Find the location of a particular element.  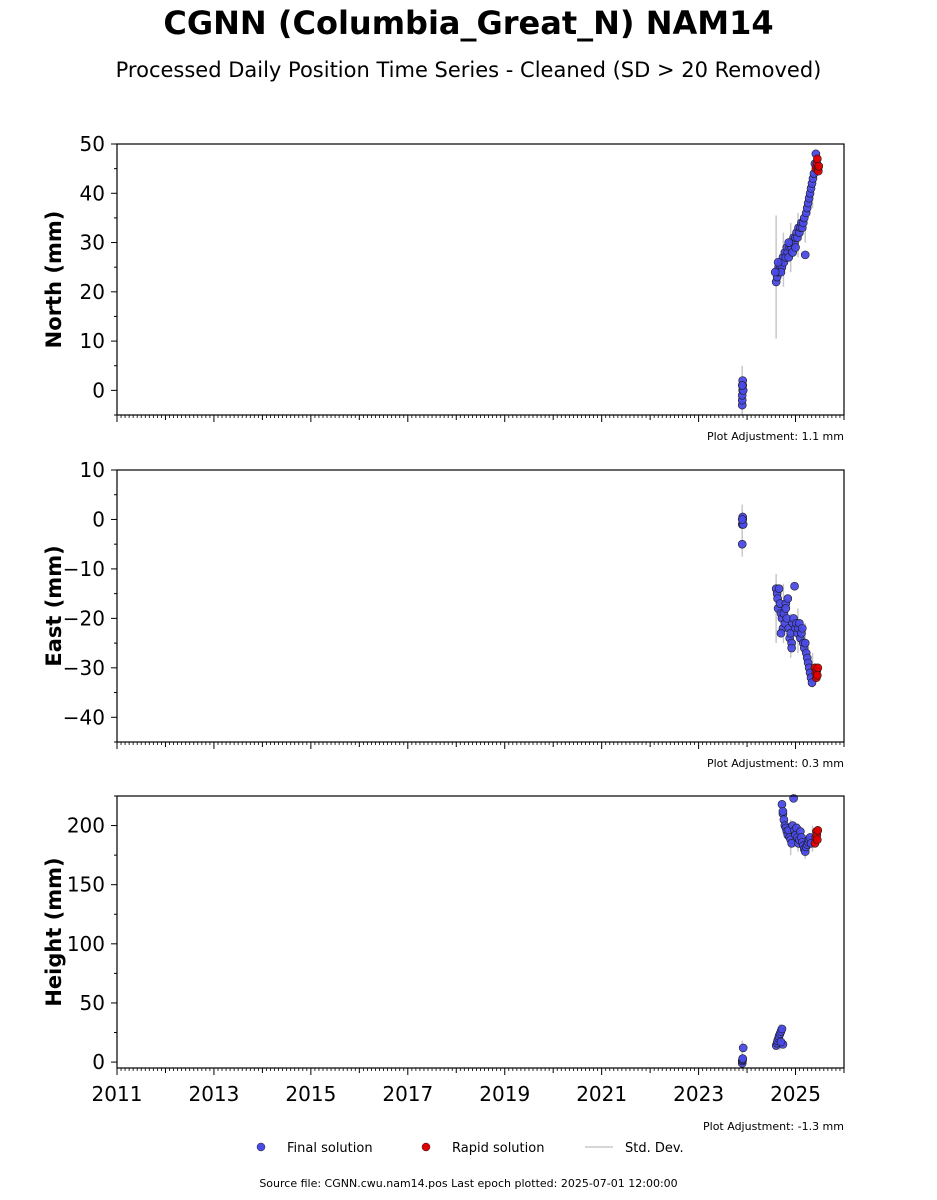

x-tick-label: 2013 is located at coordinates (213, 1094).